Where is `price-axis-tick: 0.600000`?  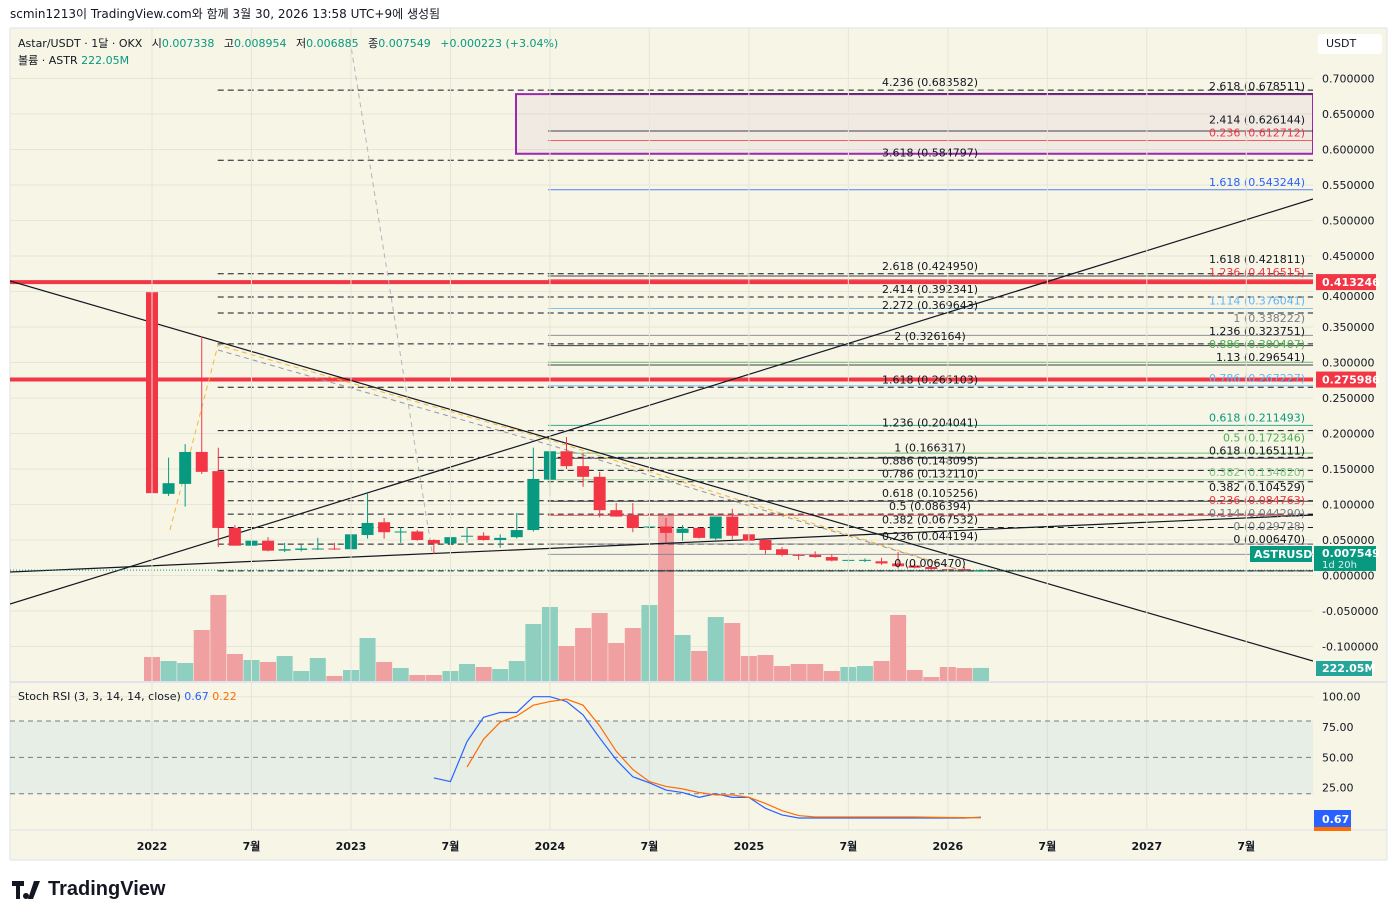 price-axis-tick: 0.600000 is located at coordinates (1348, 150).